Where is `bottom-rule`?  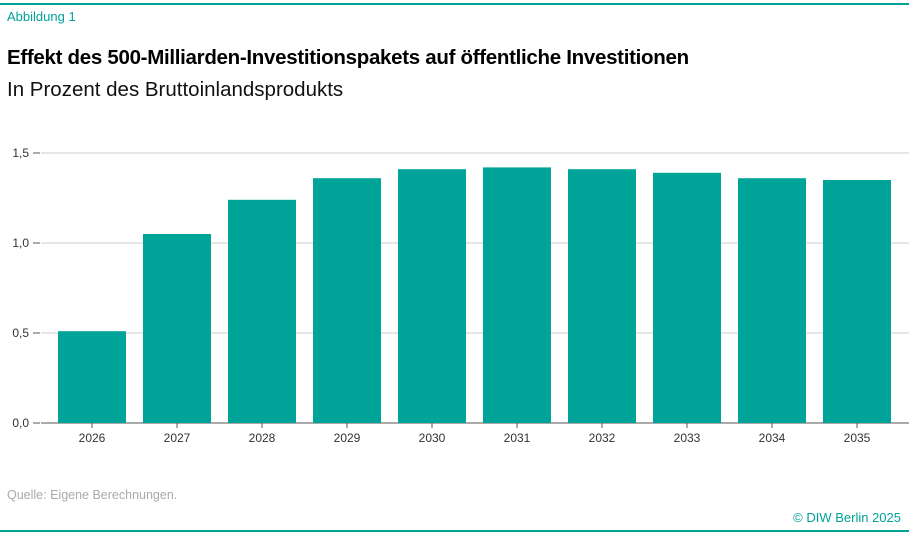
bottom-rule is located at coordinates (454, 531).